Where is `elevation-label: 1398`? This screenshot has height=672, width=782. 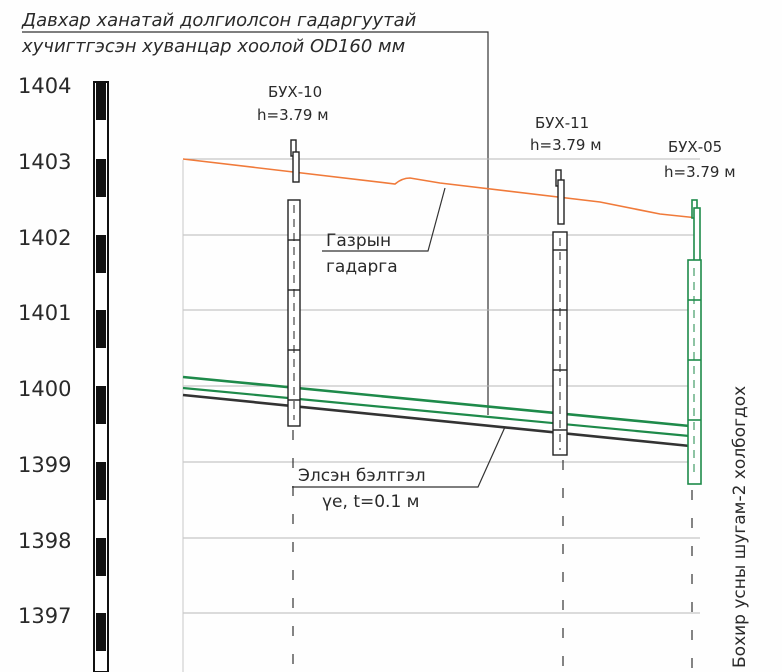
elevation-label: 1398 is located at coordinates (44, 541).